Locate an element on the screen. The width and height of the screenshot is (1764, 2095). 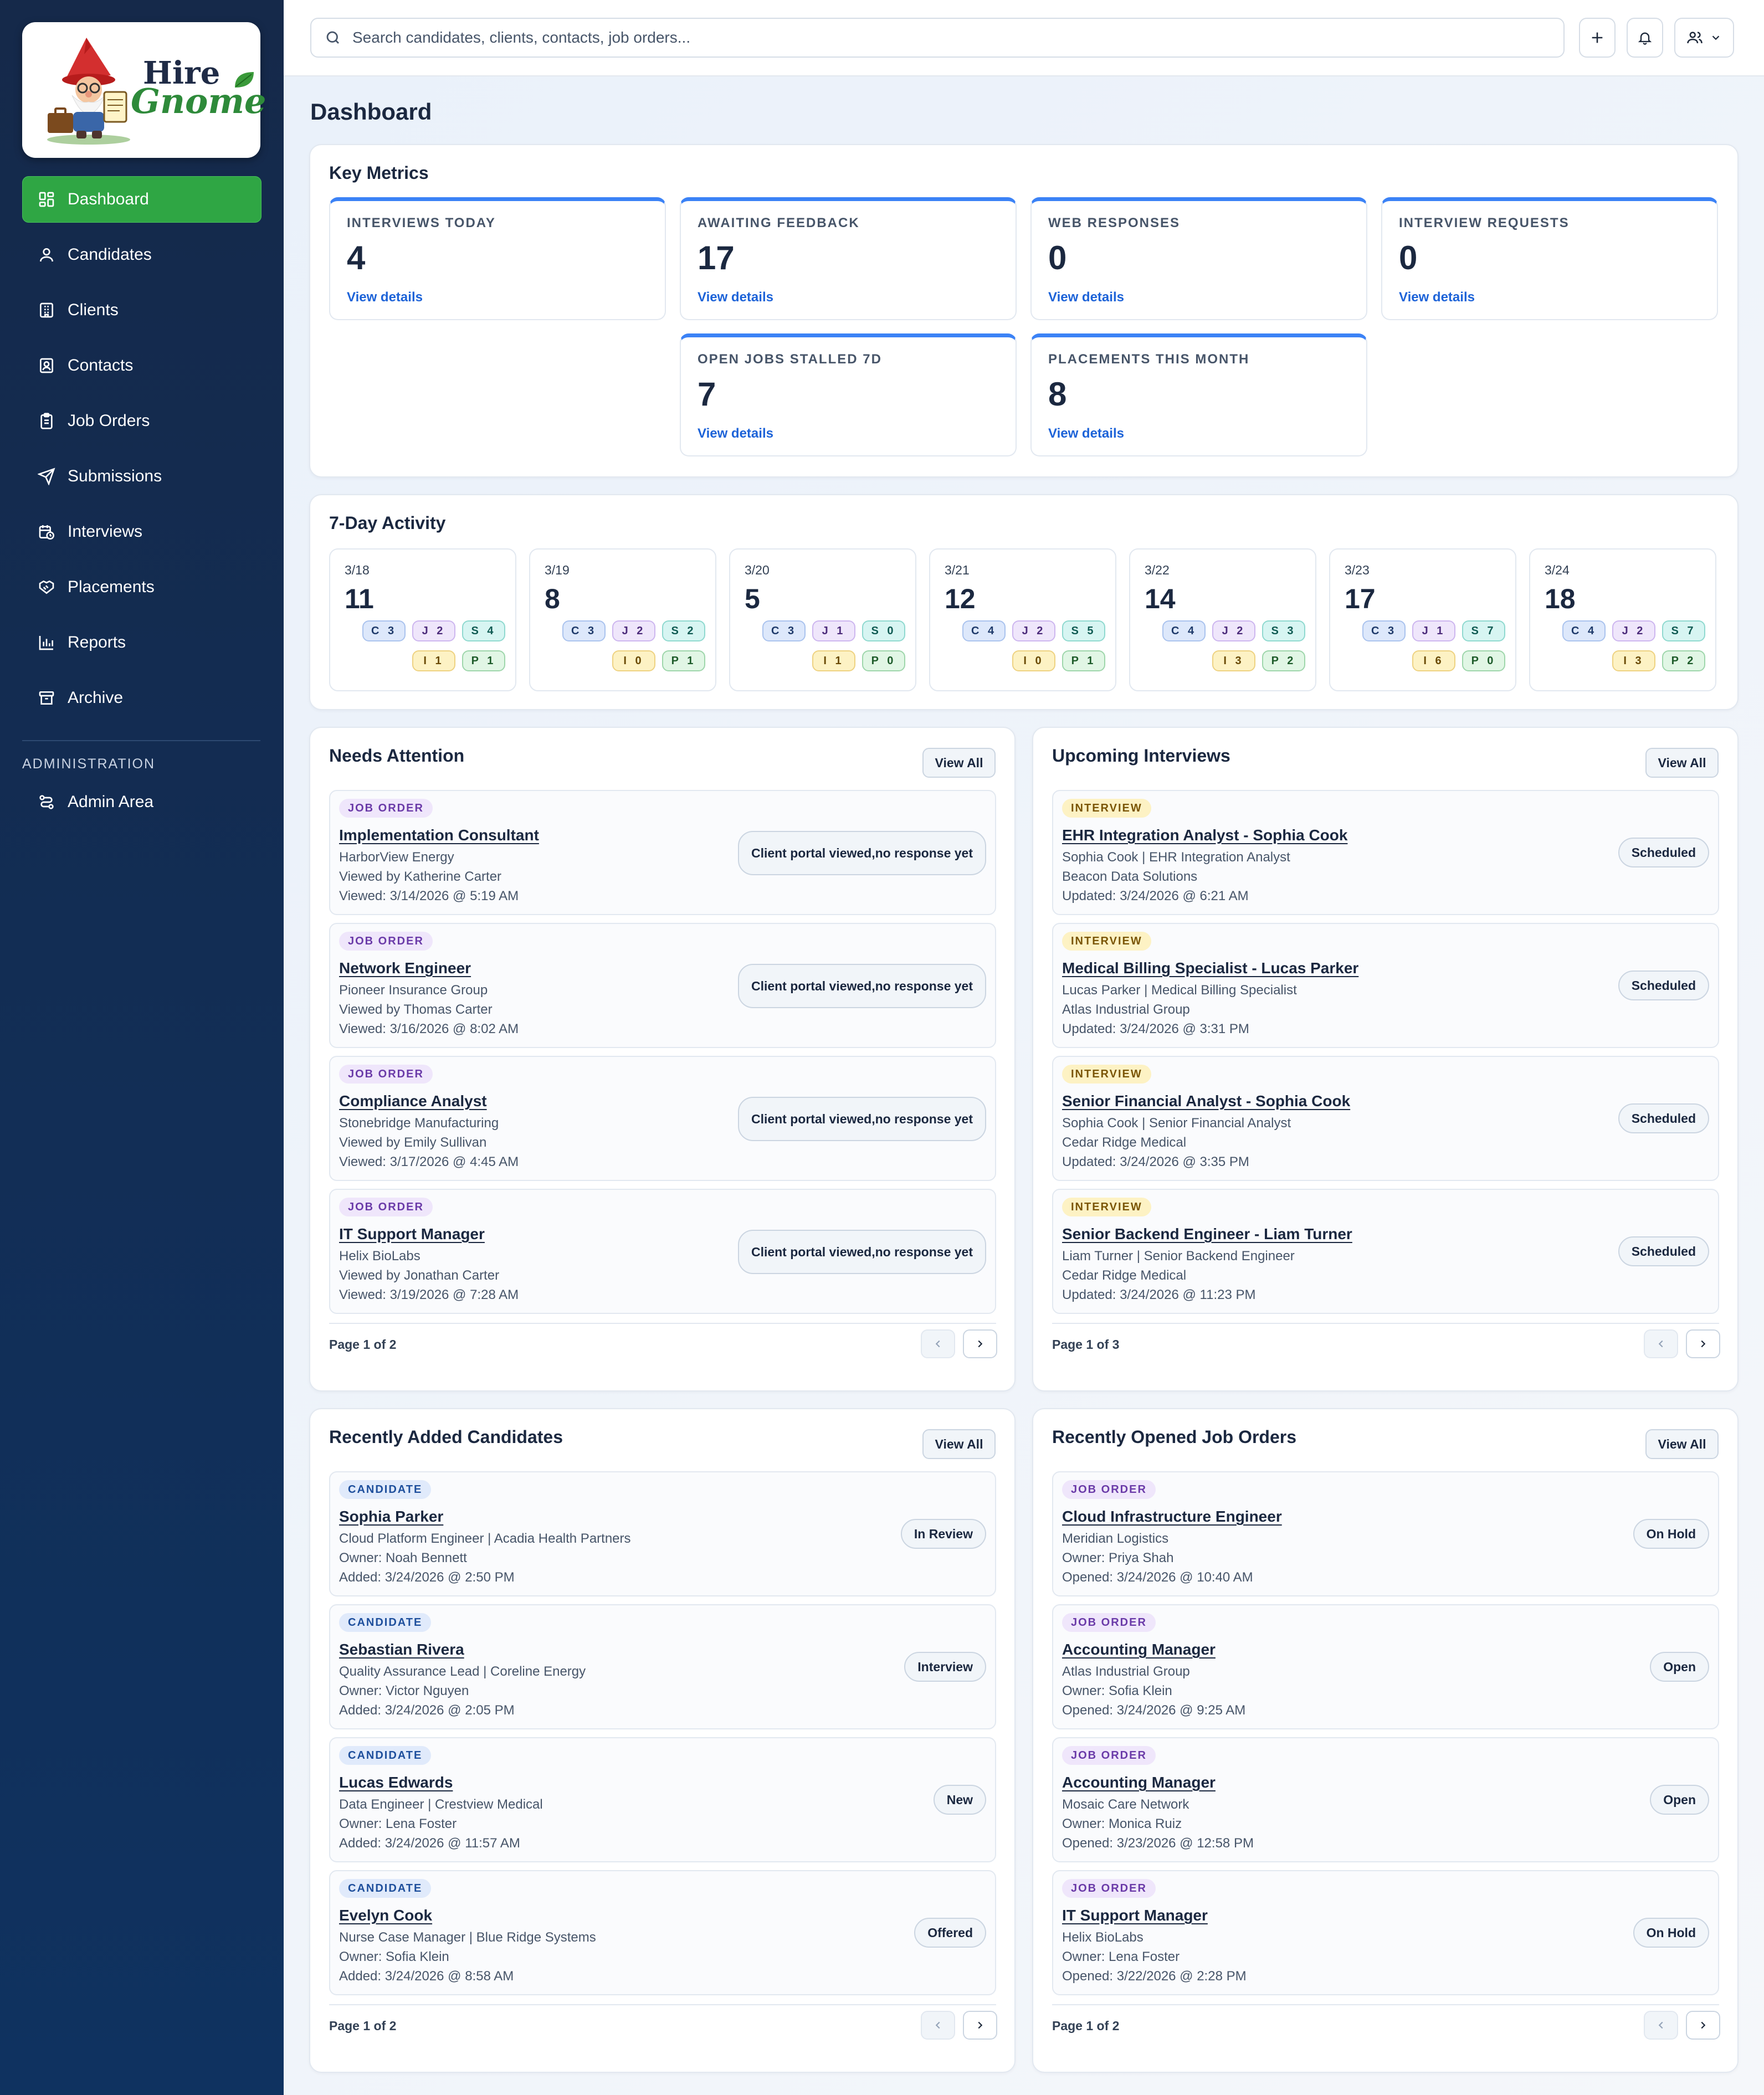
sidebar-item-clients: Clients is located at coordinates (141, 310).